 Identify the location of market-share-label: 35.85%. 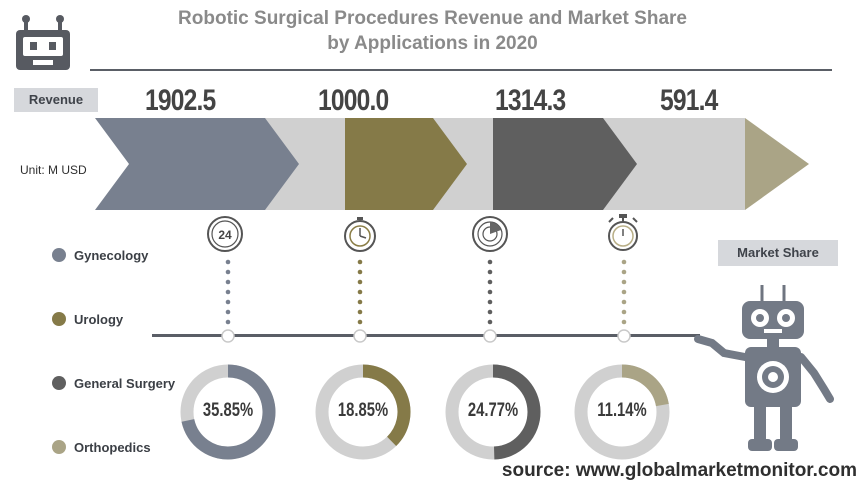
(228, 410).